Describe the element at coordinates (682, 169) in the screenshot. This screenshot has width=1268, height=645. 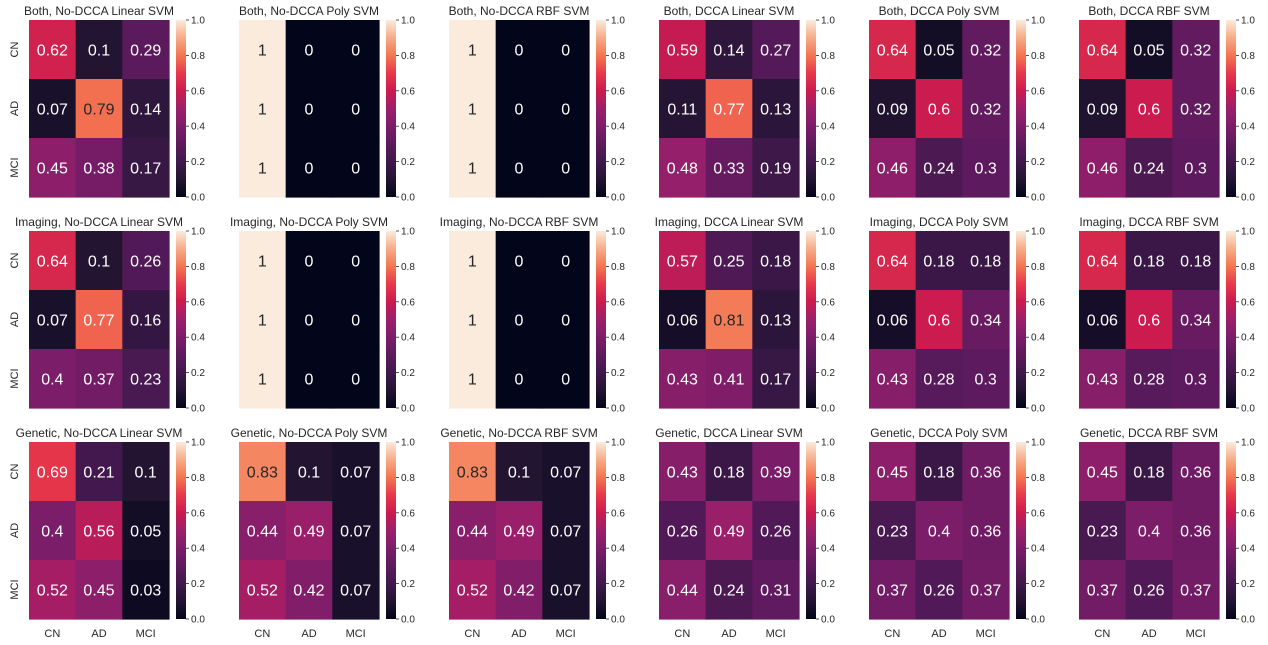
I see `cell-value-label: 0.48` at that location.